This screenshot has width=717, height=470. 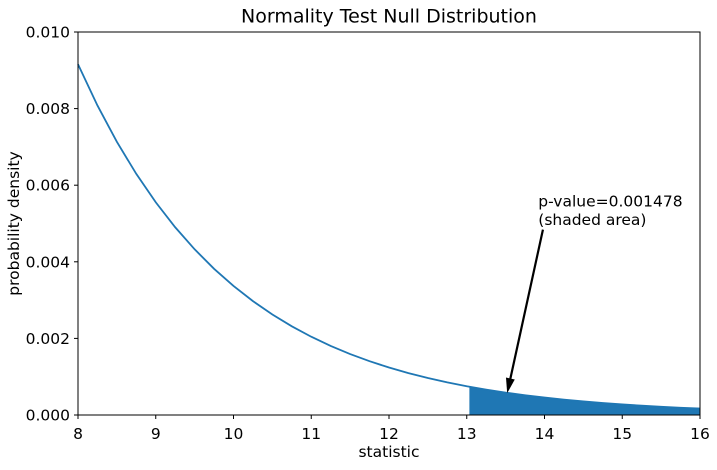 I want to click on y-tick-label: 0.010, so click(x=48, y=33).